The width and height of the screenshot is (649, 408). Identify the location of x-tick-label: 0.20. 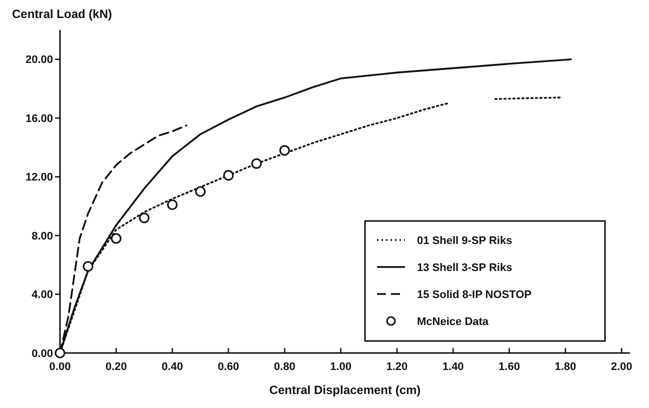
(116, 367).